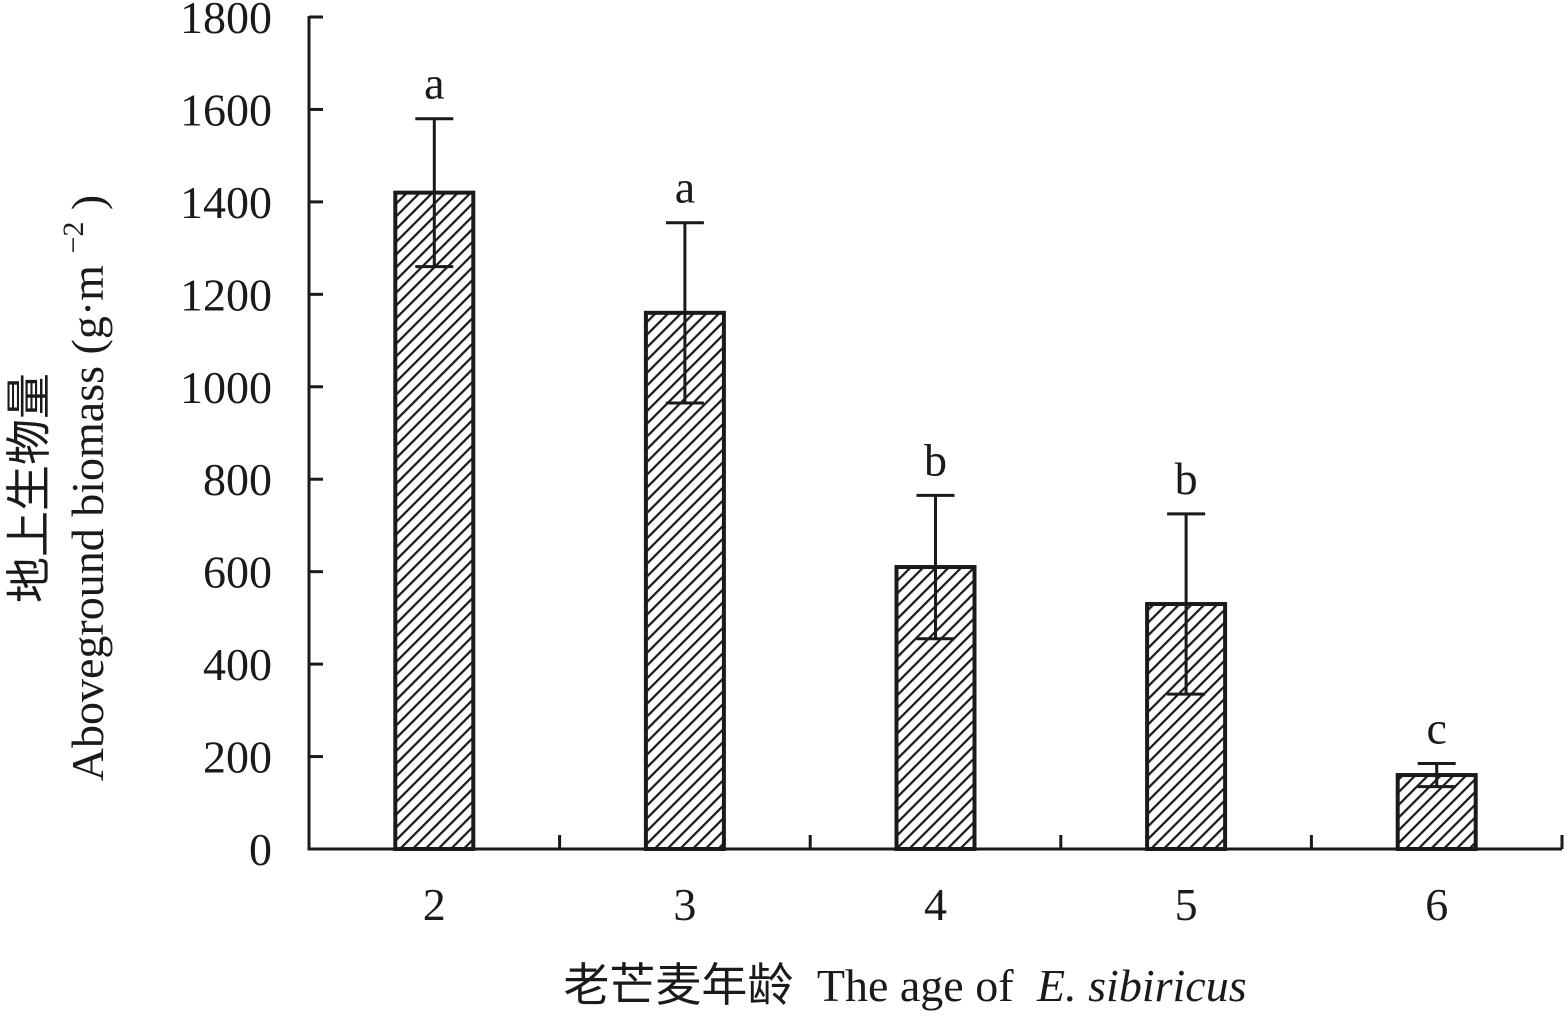 This screenshot has height=1019, width=1565. What do you see at coordinates (237, 757) in the screenshot?
I see `y-tick-label: 200` at bounding box center [237, 757].